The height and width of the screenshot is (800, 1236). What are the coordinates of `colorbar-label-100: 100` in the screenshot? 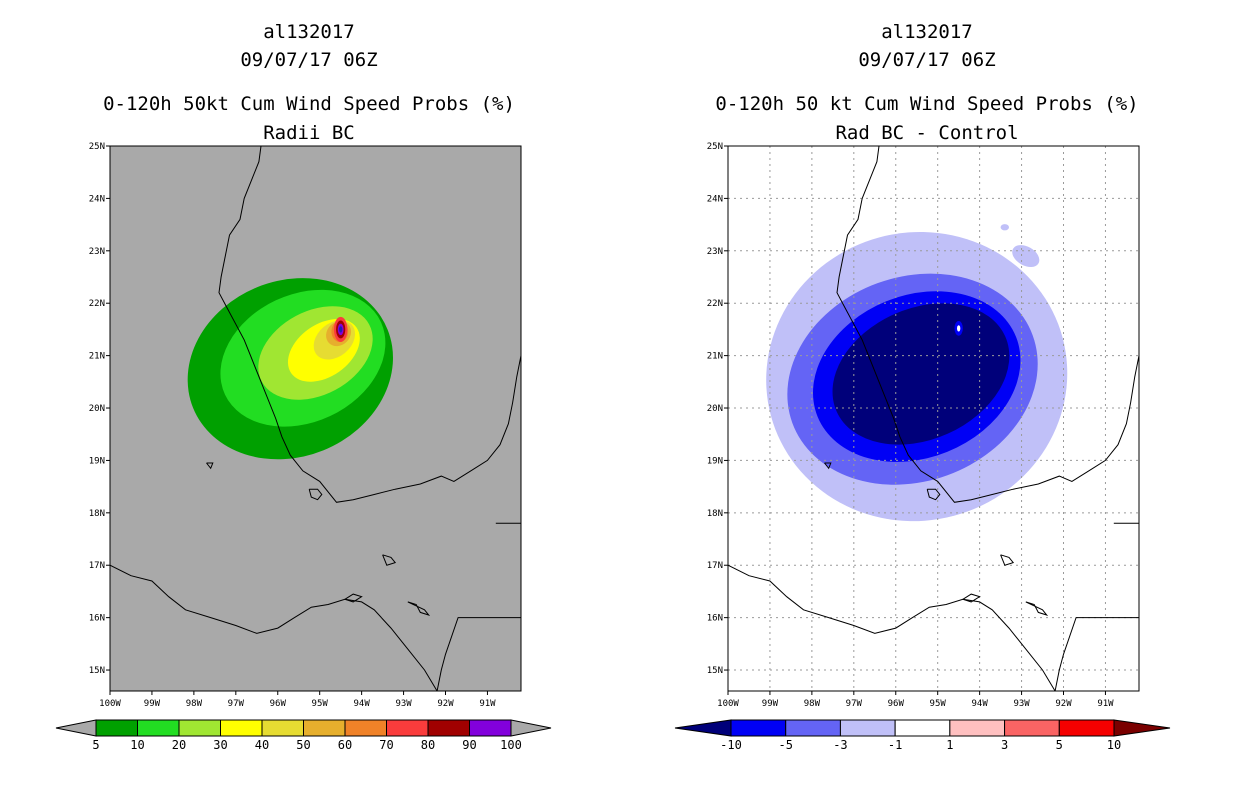 It's located at (511, 745).